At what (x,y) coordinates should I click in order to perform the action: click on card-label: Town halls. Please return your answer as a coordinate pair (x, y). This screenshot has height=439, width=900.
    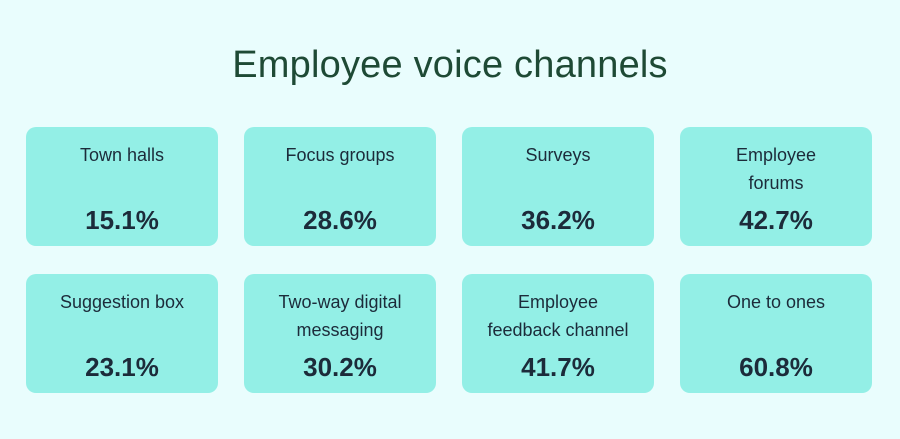
    Looking at the image, I should click on (122, 155).